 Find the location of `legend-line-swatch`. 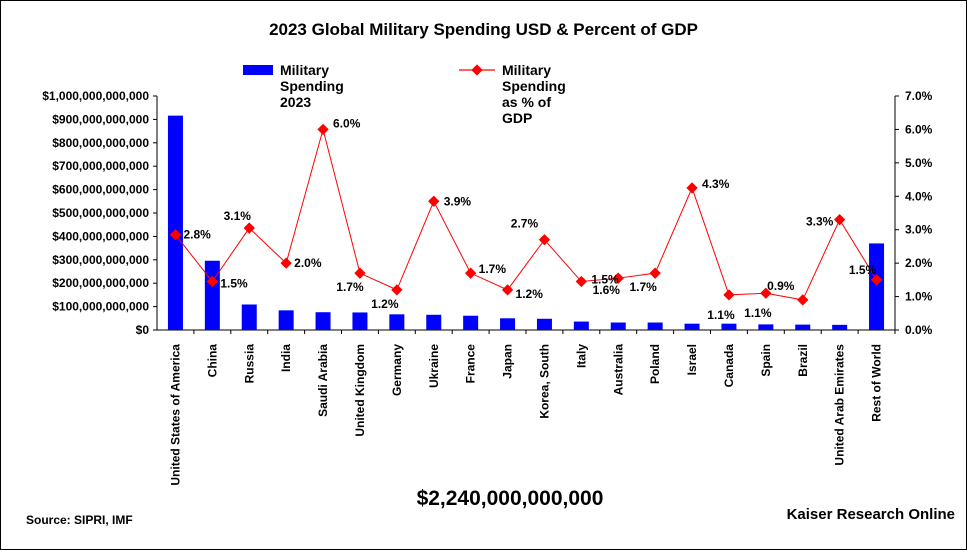

legend-line-swatch is located at coordinates (477, 70).